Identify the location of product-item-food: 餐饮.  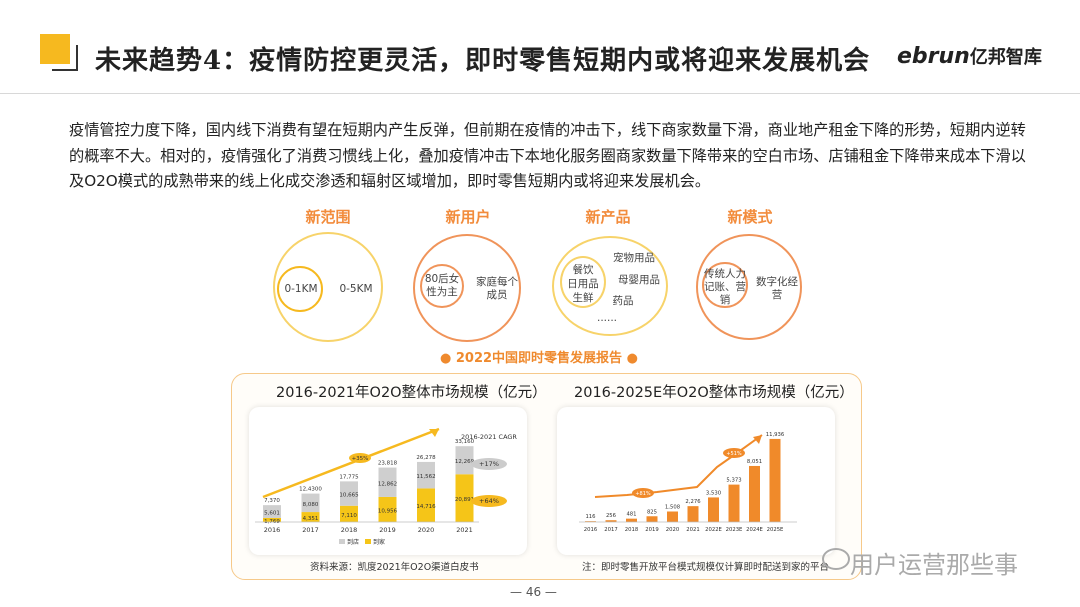
(583, 270).